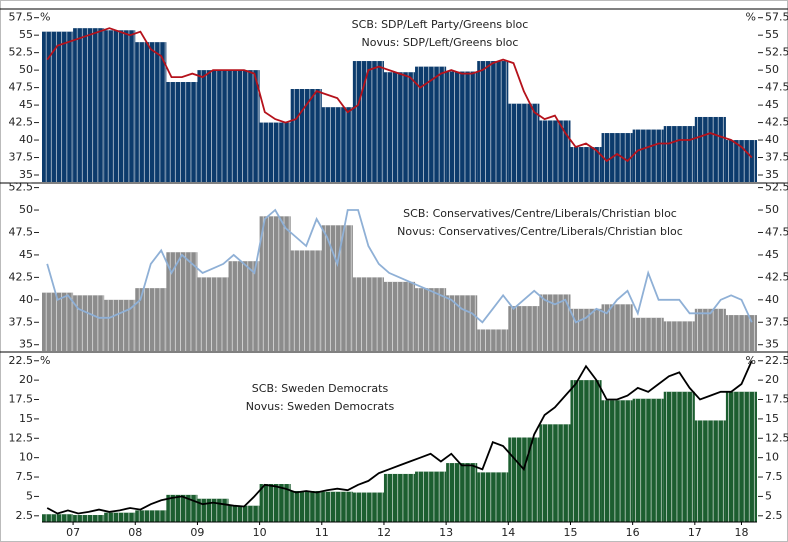  I want to click on y2-tick-label: 20, so click(772, 379).